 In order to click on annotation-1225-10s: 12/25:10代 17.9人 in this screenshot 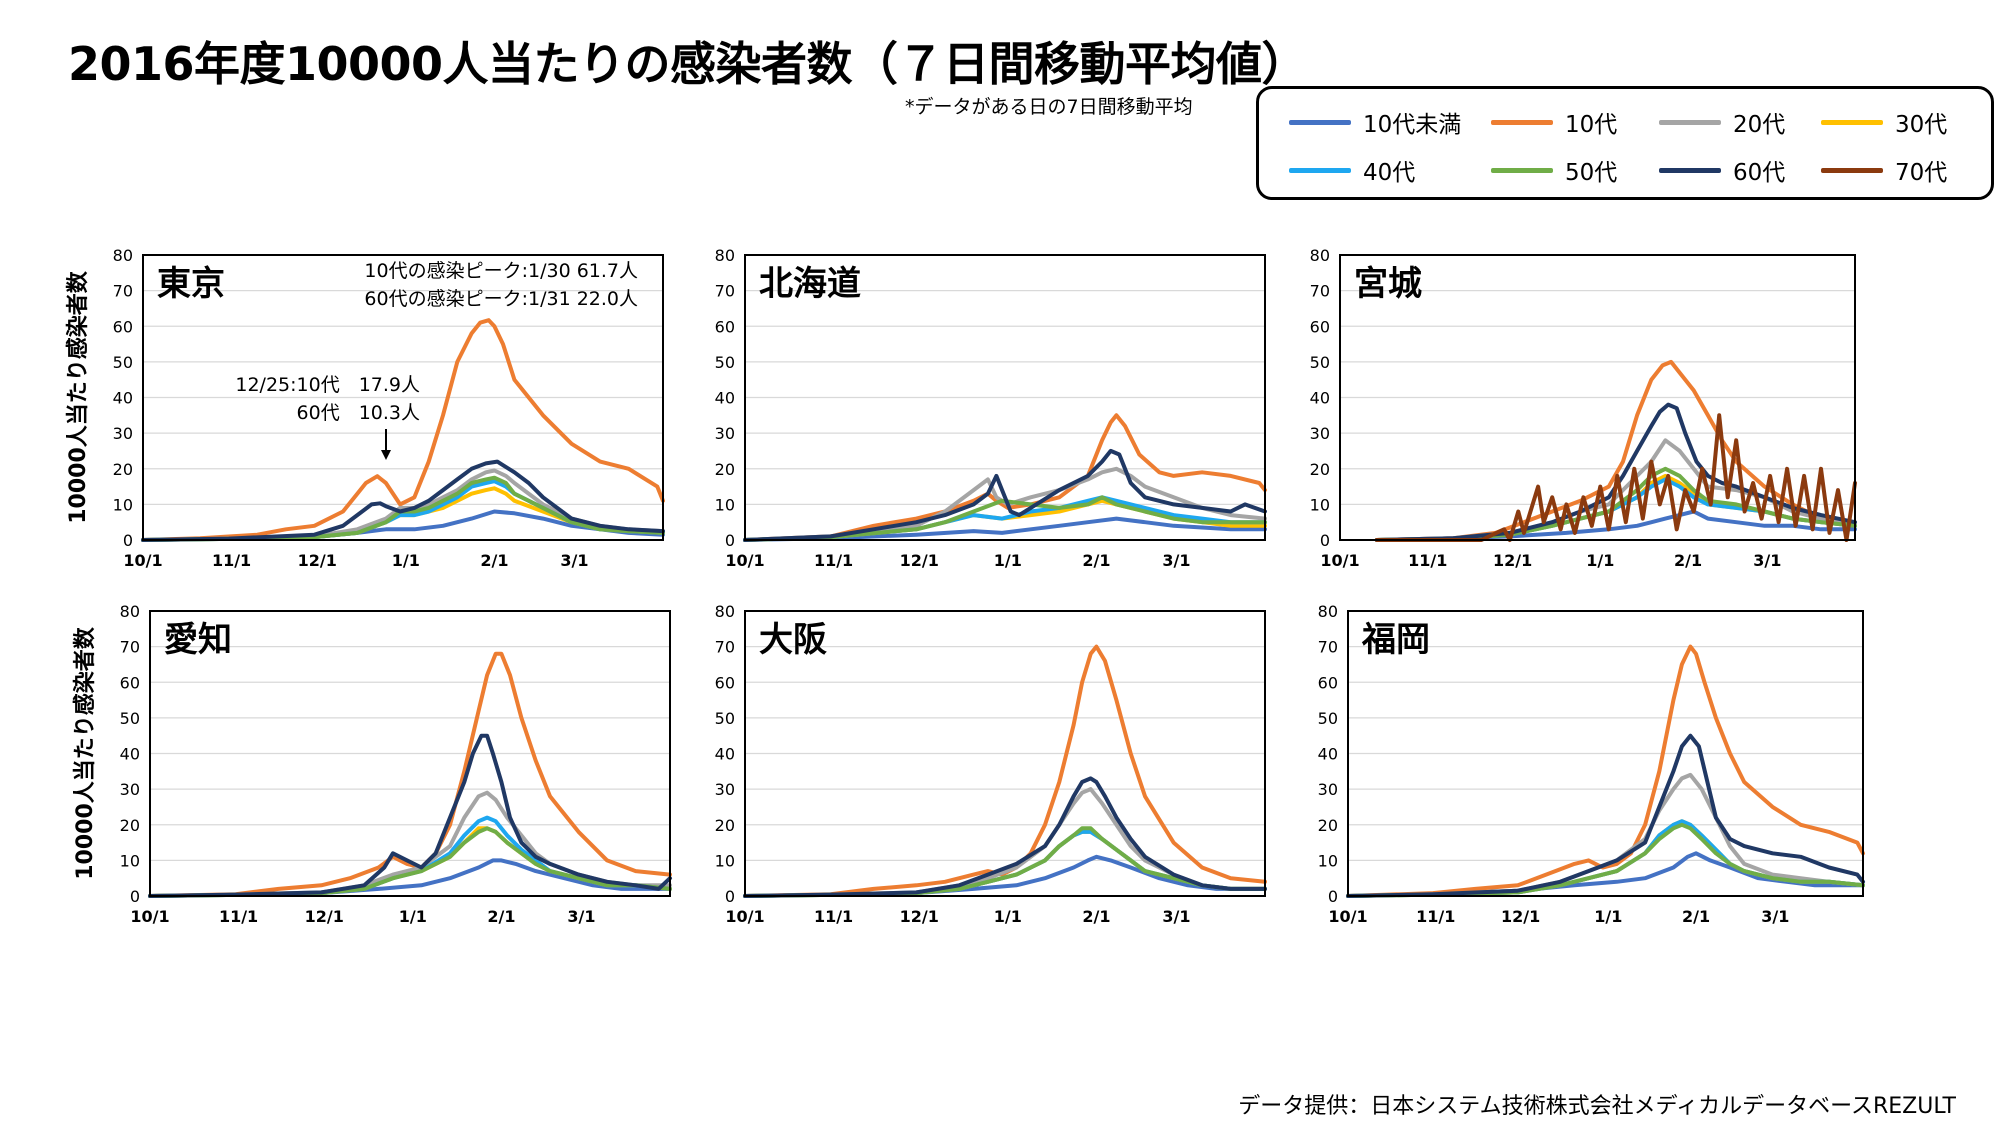, I will do `click(327, 385)`.